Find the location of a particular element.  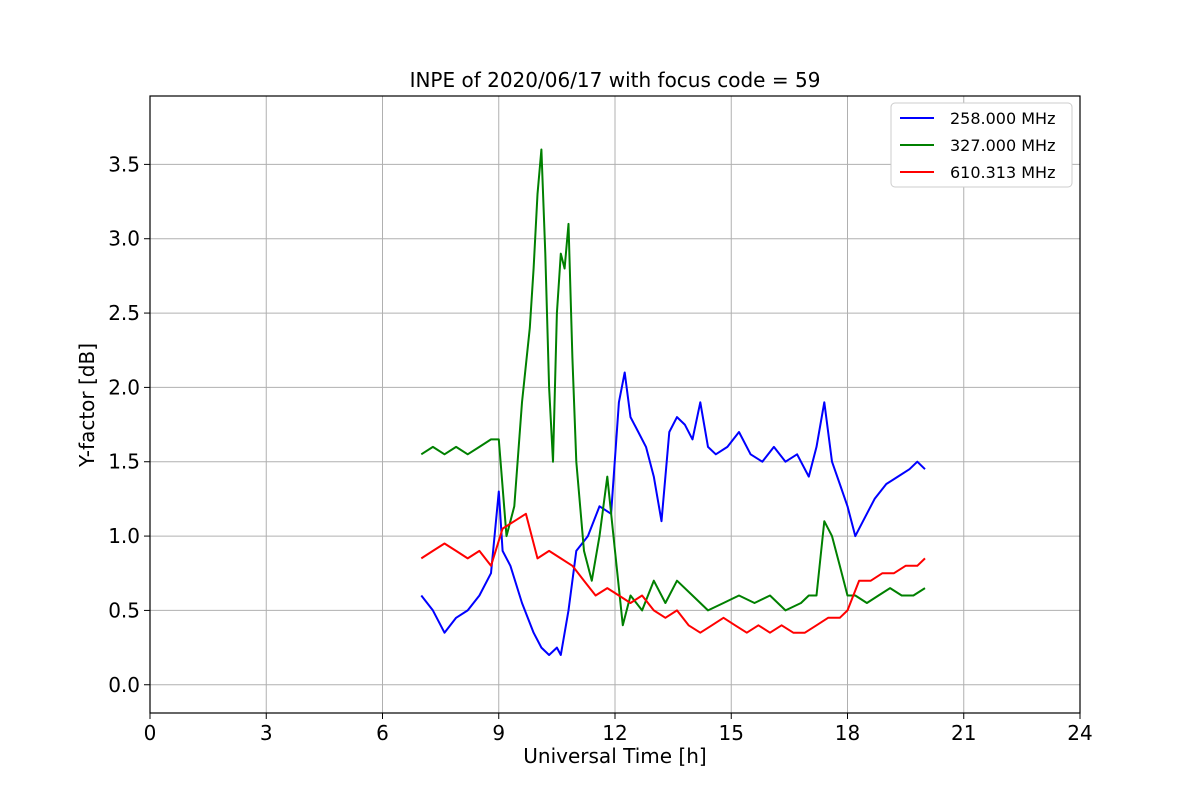

x-tick-label: 9 is located at coordinates (498, 733).